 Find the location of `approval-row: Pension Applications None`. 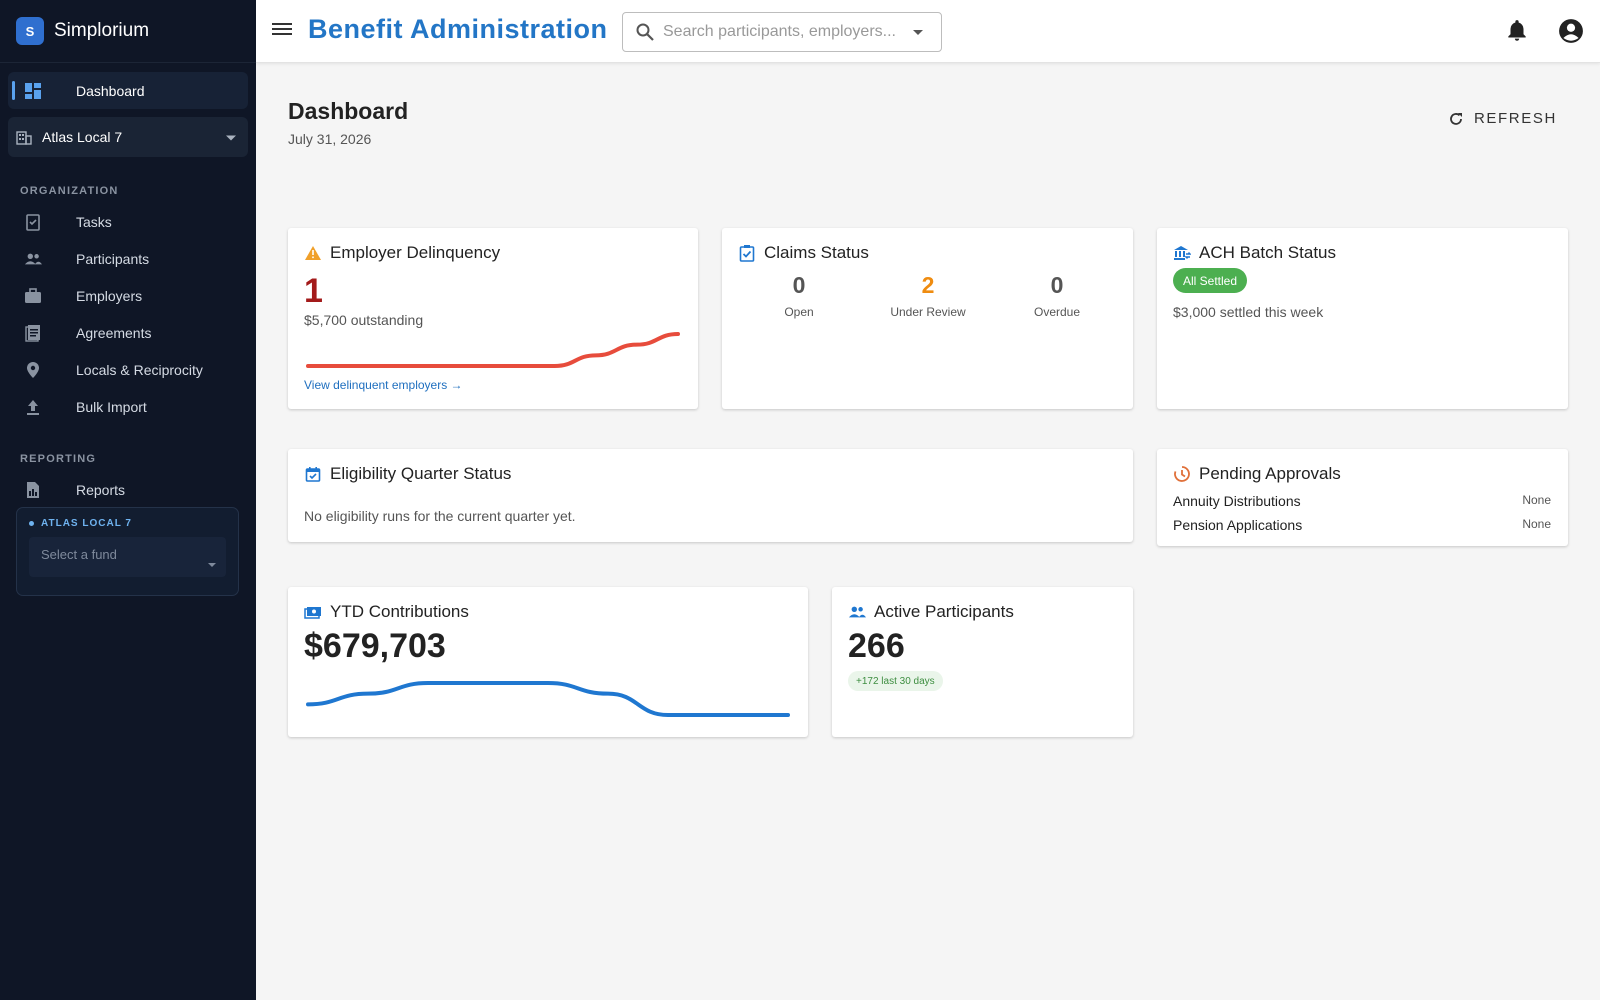

approval-row: Pension Applications None is located at coordinates (1362, 525).